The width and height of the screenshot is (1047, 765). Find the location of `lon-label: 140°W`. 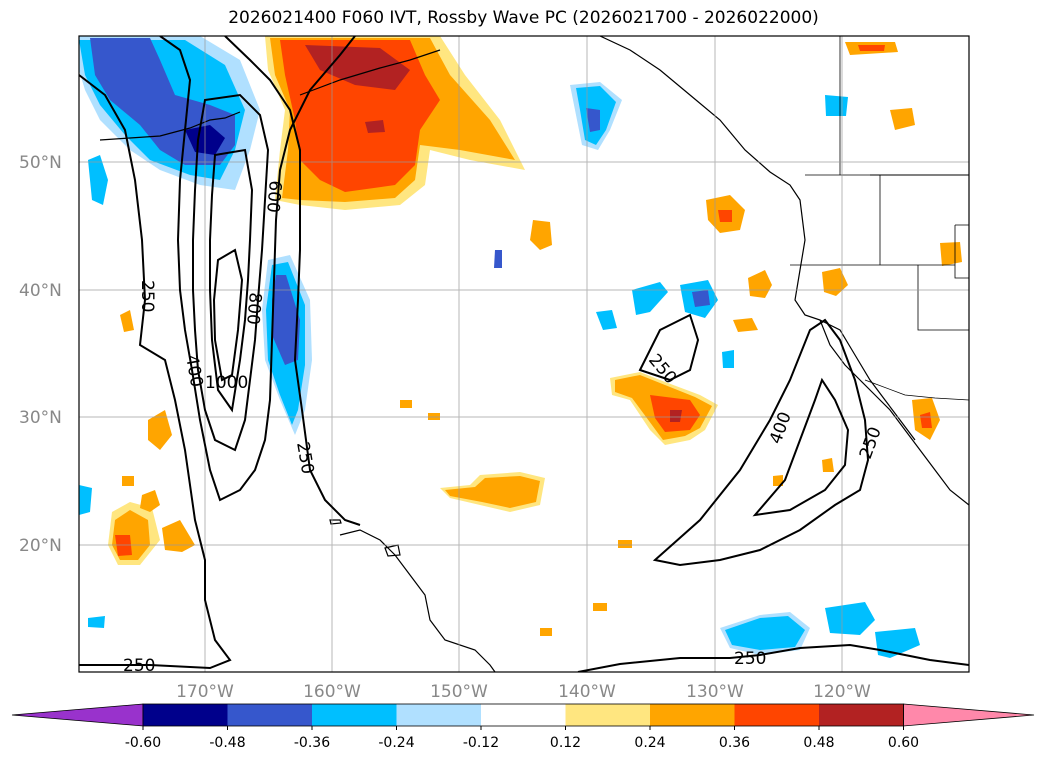

lon-label: 140°W is located at coordinates (587, 692).